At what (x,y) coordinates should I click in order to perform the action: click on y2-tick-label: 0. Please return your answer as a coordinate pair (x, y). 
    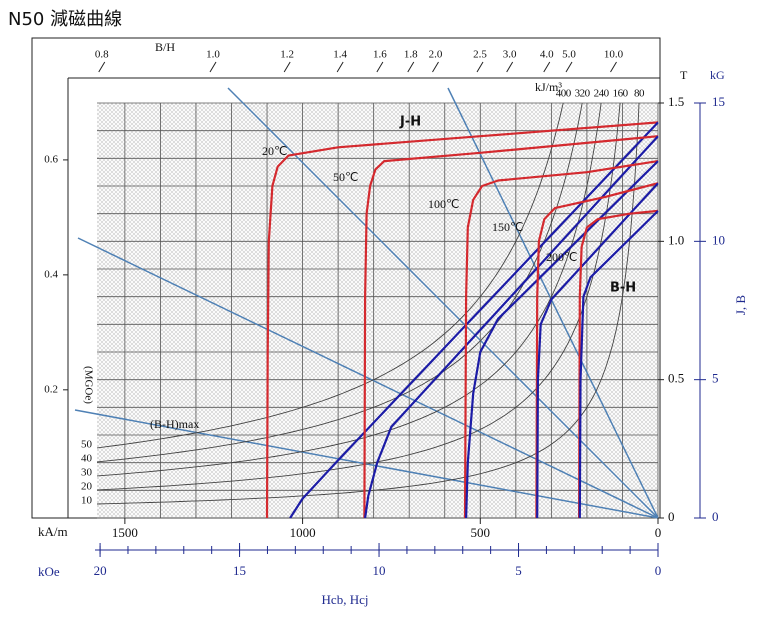
    Looking at the image, I should click on (715, 516).